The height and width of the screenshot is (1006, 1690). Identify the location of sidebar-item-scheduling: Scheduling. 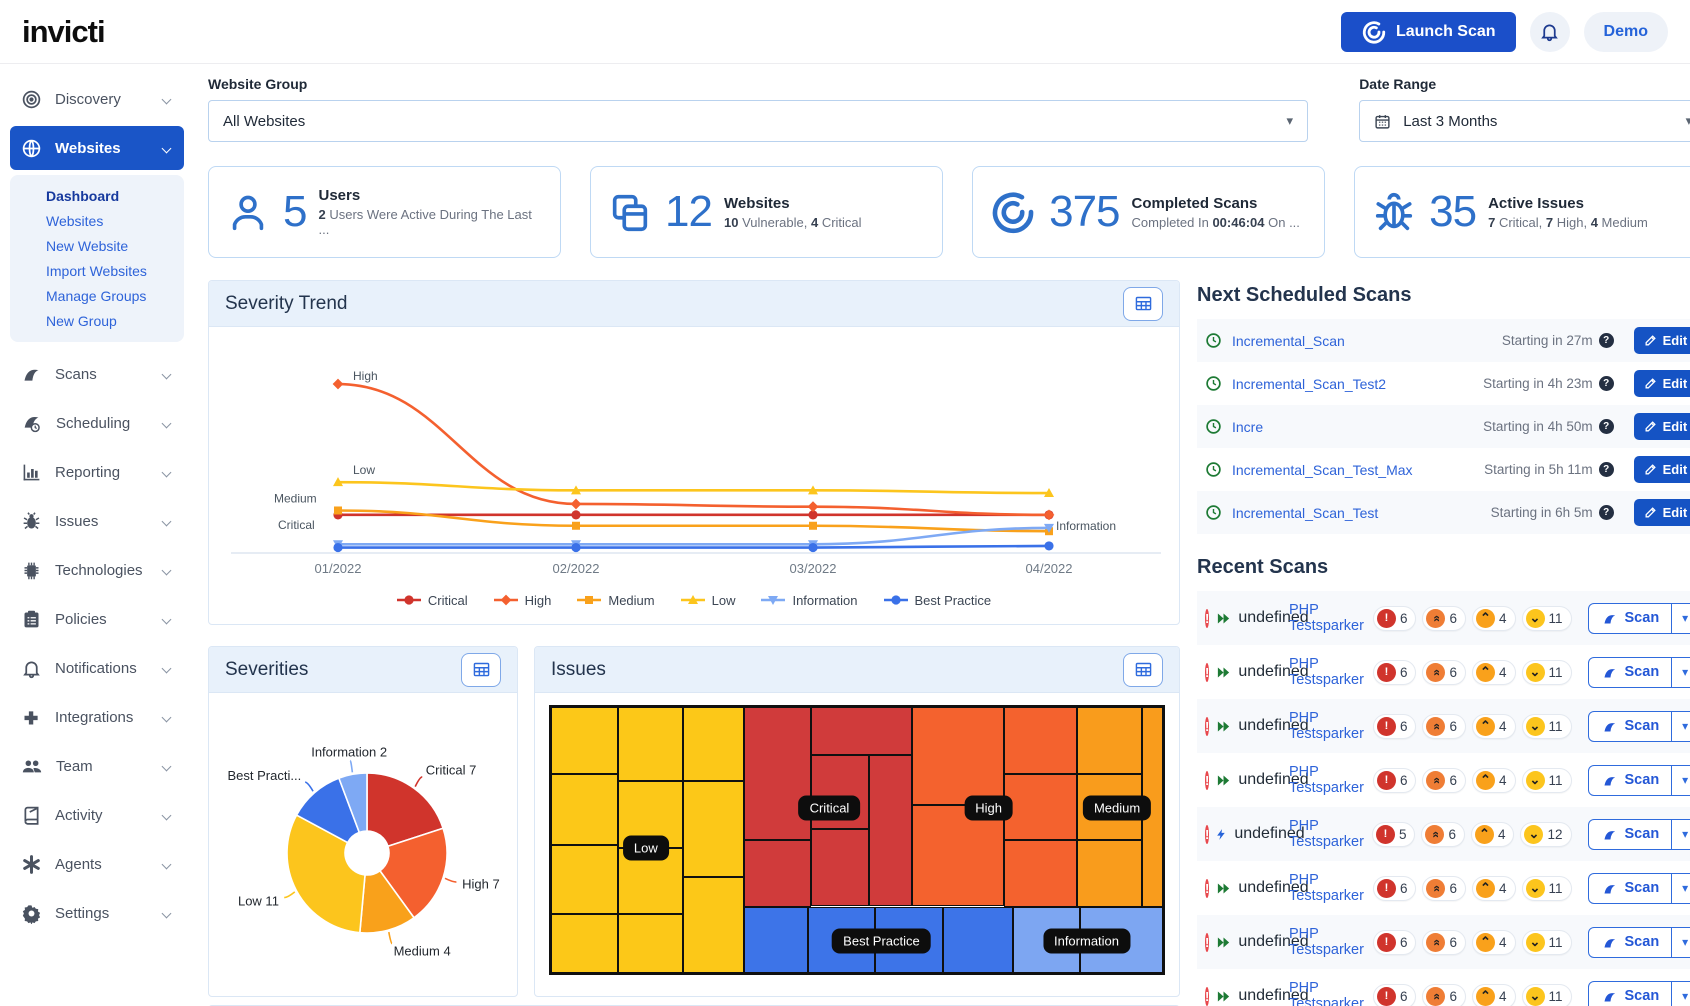
(97, 423).